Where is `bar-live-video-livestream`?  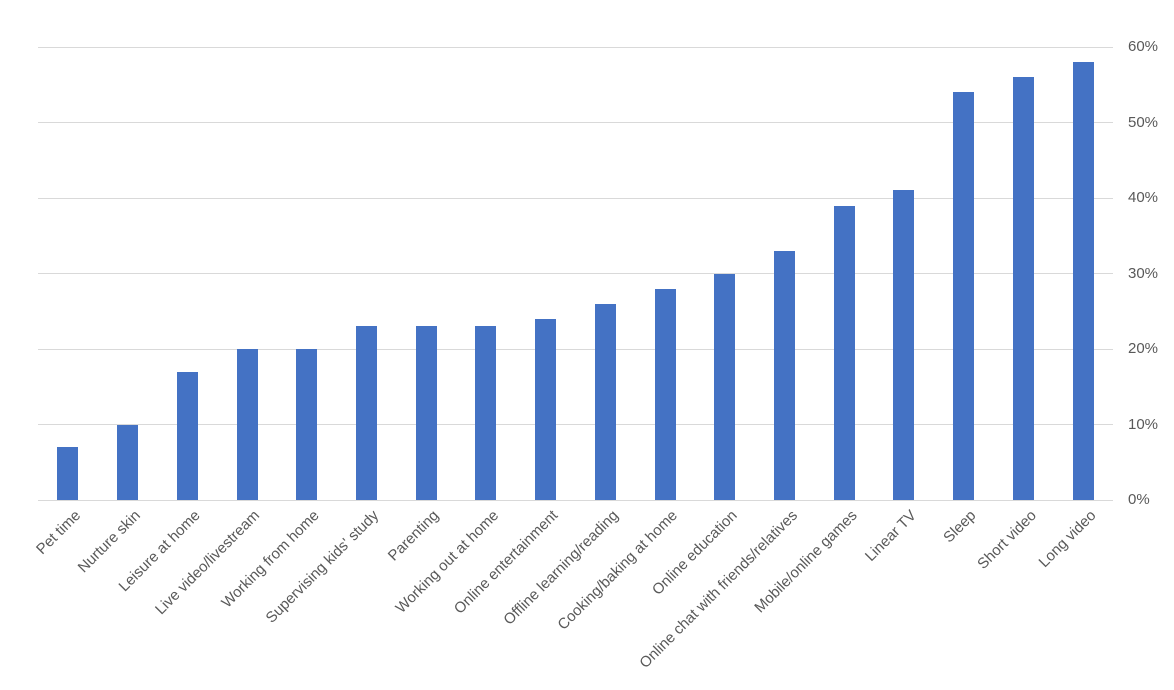 bar-live-video-livestream is located at coordinates (247, 424).